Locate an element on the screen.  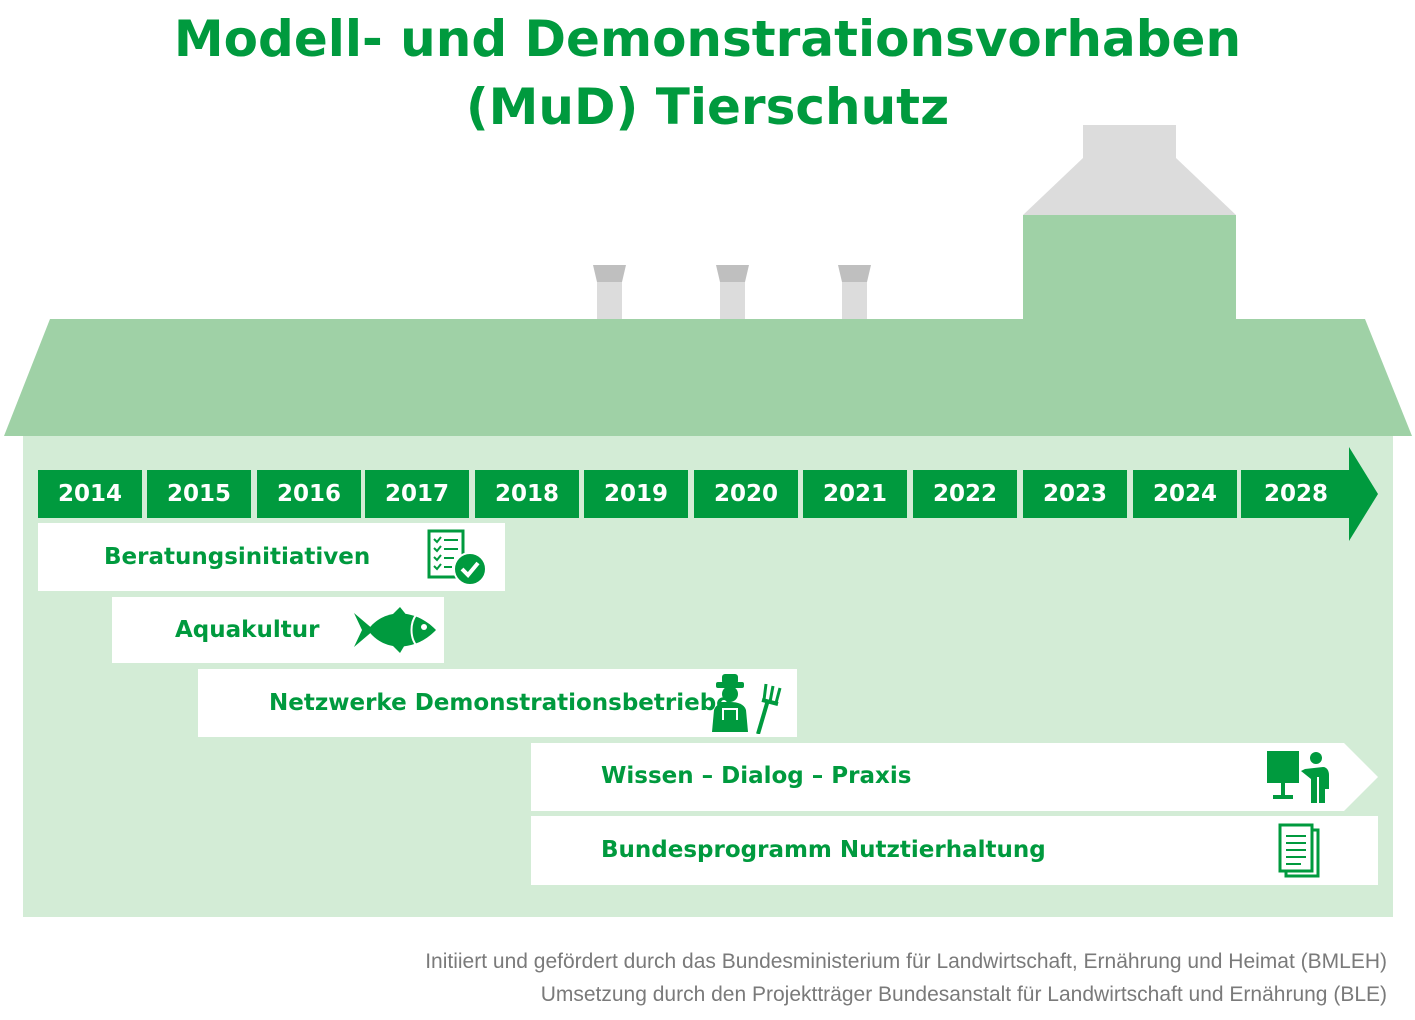
program-label: Netzwerke Demonstrationsbetriebe is located at coordinates (500, 703).